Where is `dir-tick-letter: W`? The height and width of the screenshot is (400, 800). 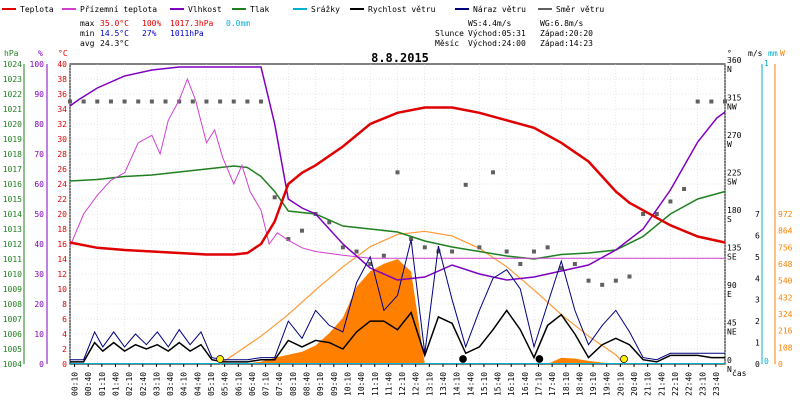 dir-tick-letter: W is located at coordinates (729, 144).